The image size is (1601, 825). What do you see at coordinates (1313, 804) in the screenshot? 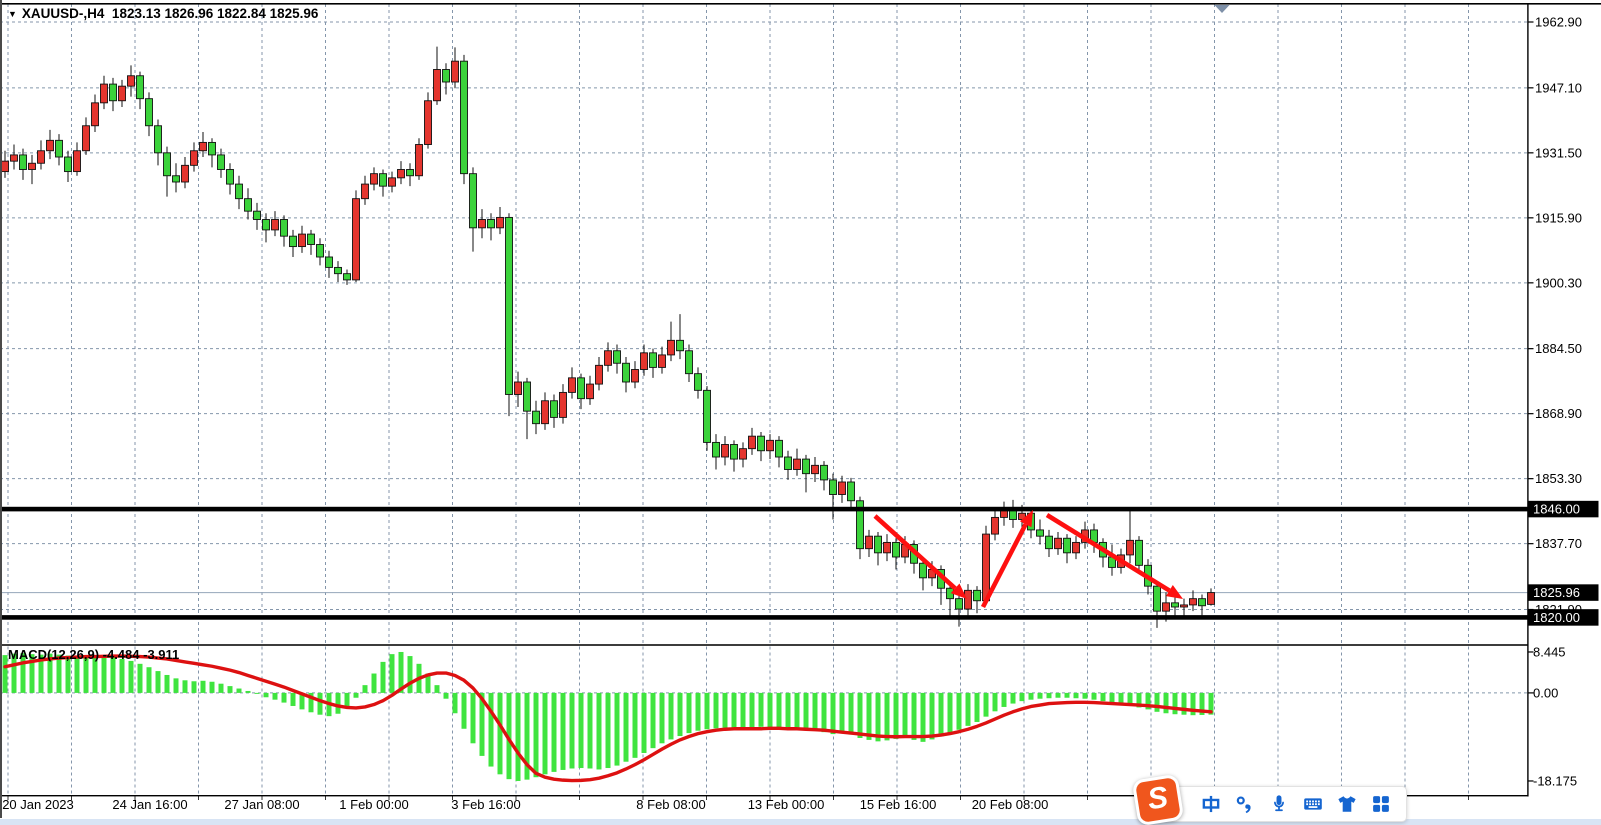
I see `keyboard-icon` at bounding box center [1313, 804].